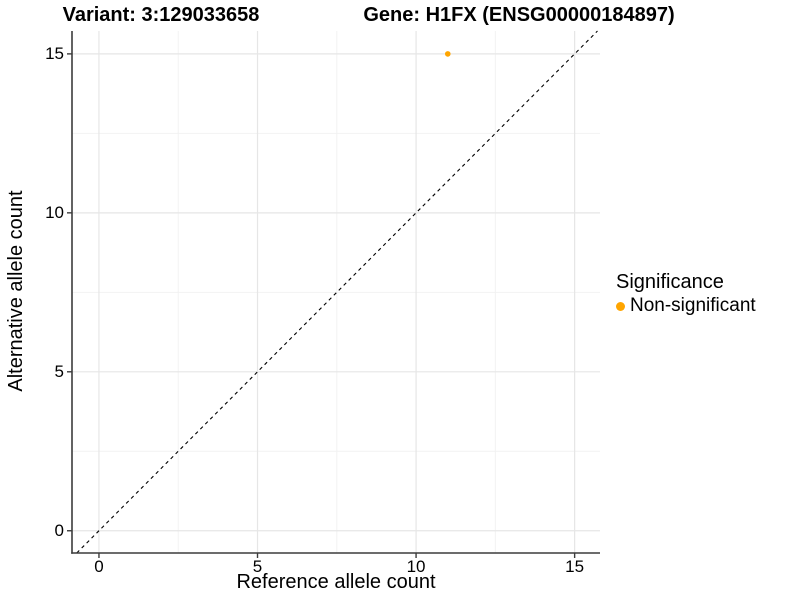 Image resolution: width=800 pixels, height=600 pixels. What do you see at coordinates (416, 566) in the screenshot?
I see `x-tick-label: 10` at bounding box center [416, 566].